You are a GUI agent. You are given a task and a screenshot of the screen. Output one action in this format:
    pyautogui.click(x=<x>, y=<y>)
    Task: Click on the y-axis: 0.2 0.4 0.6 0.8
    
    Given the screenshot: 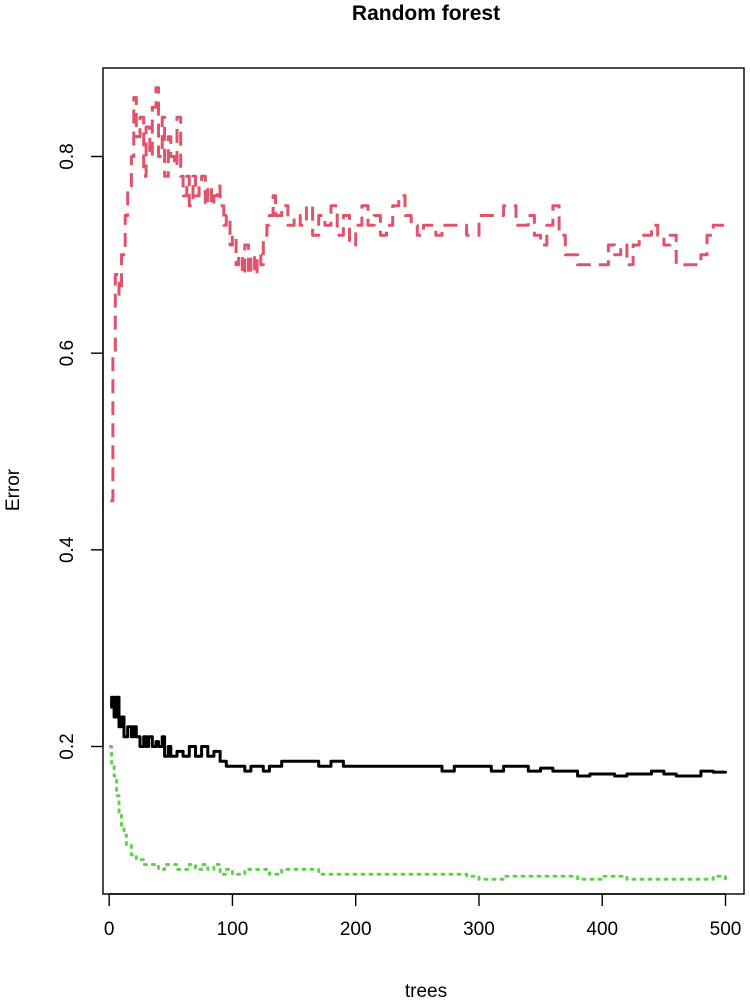 What is the action you would take?
    pyautogui.click(x=80, y=451)
    